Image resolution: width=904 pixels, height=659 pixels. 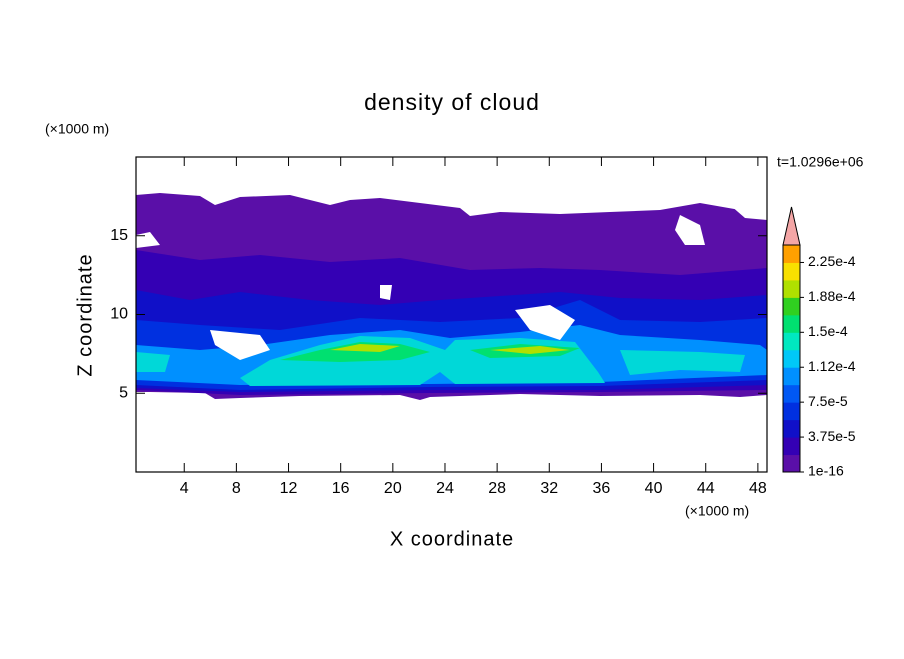 I want to click on colorbar-tick-label: 7.5e-5, so click(x=828, y=401).